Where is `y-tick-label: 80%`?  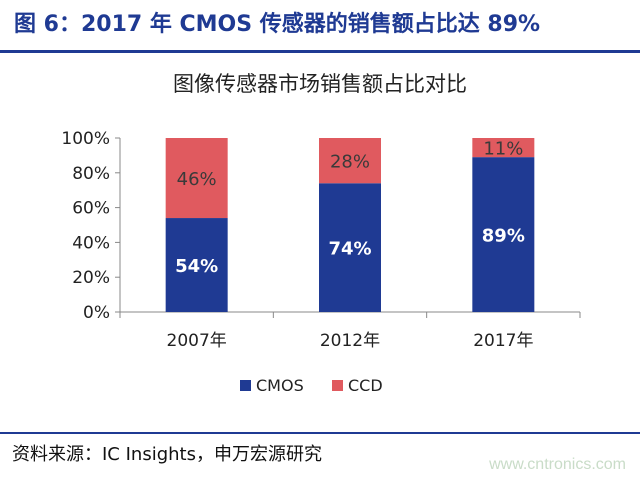
y-tick-label: 80% is located at coordinates (91, 174).